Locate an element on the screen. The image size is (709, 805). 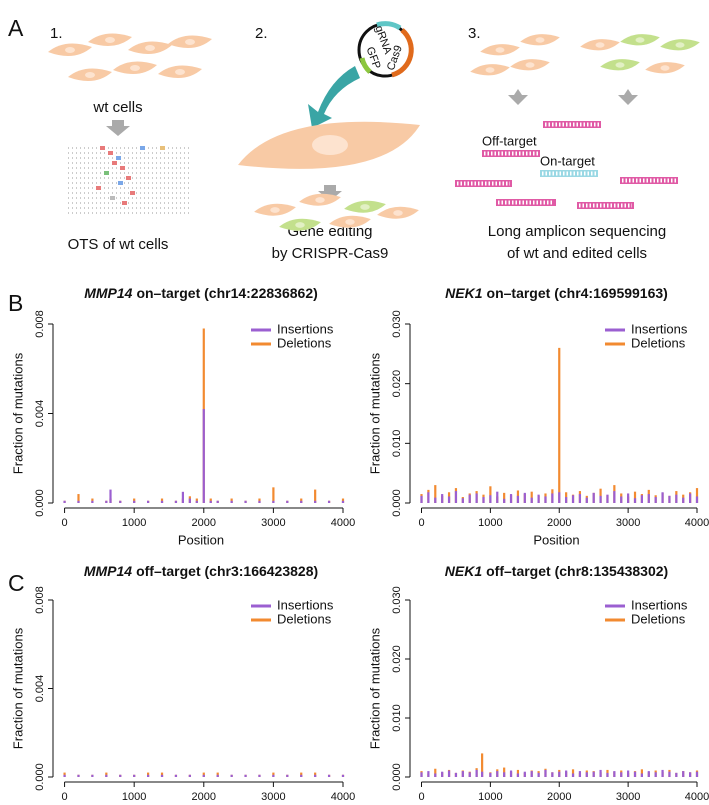
panel-label: A is located at coordinates (16, 28).